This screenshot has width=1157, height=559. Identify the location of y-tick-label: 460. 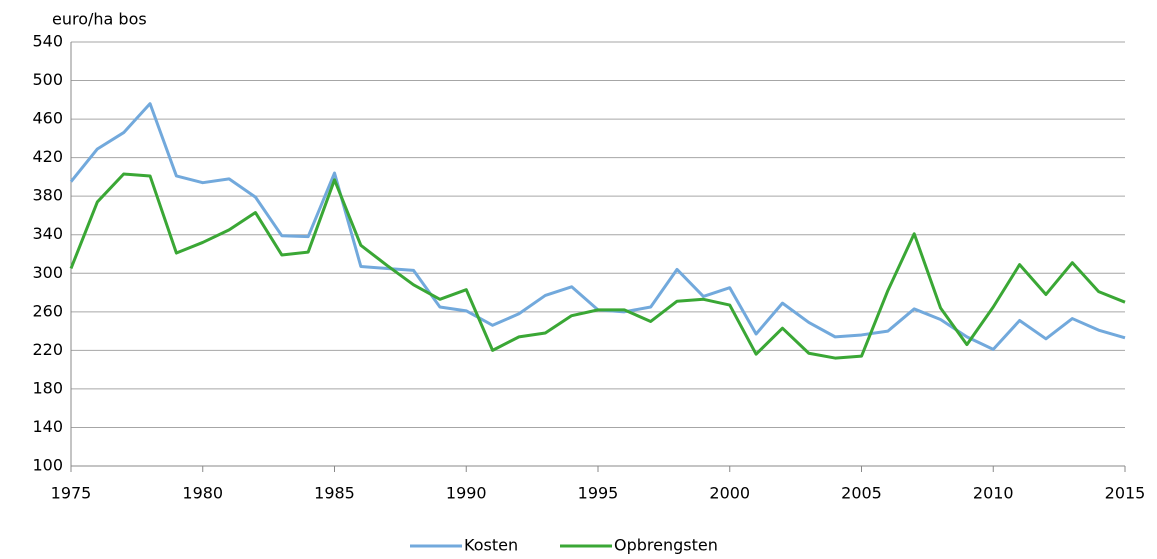
(47, 118).